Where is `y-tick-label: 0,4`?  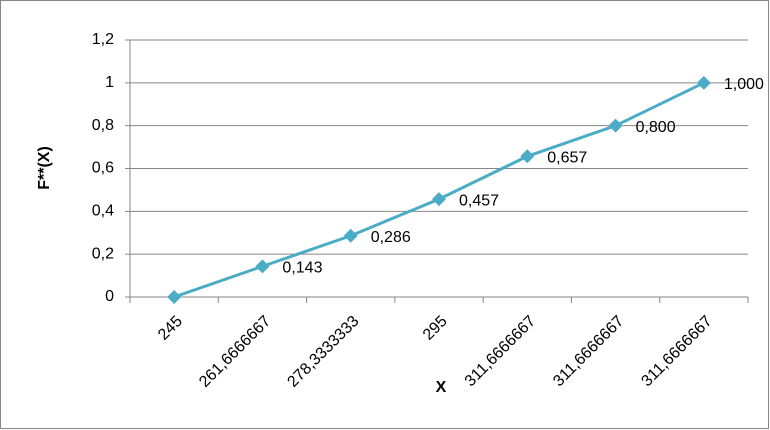 y-tick-label: 0,4 is located at coordinates (103, 211).